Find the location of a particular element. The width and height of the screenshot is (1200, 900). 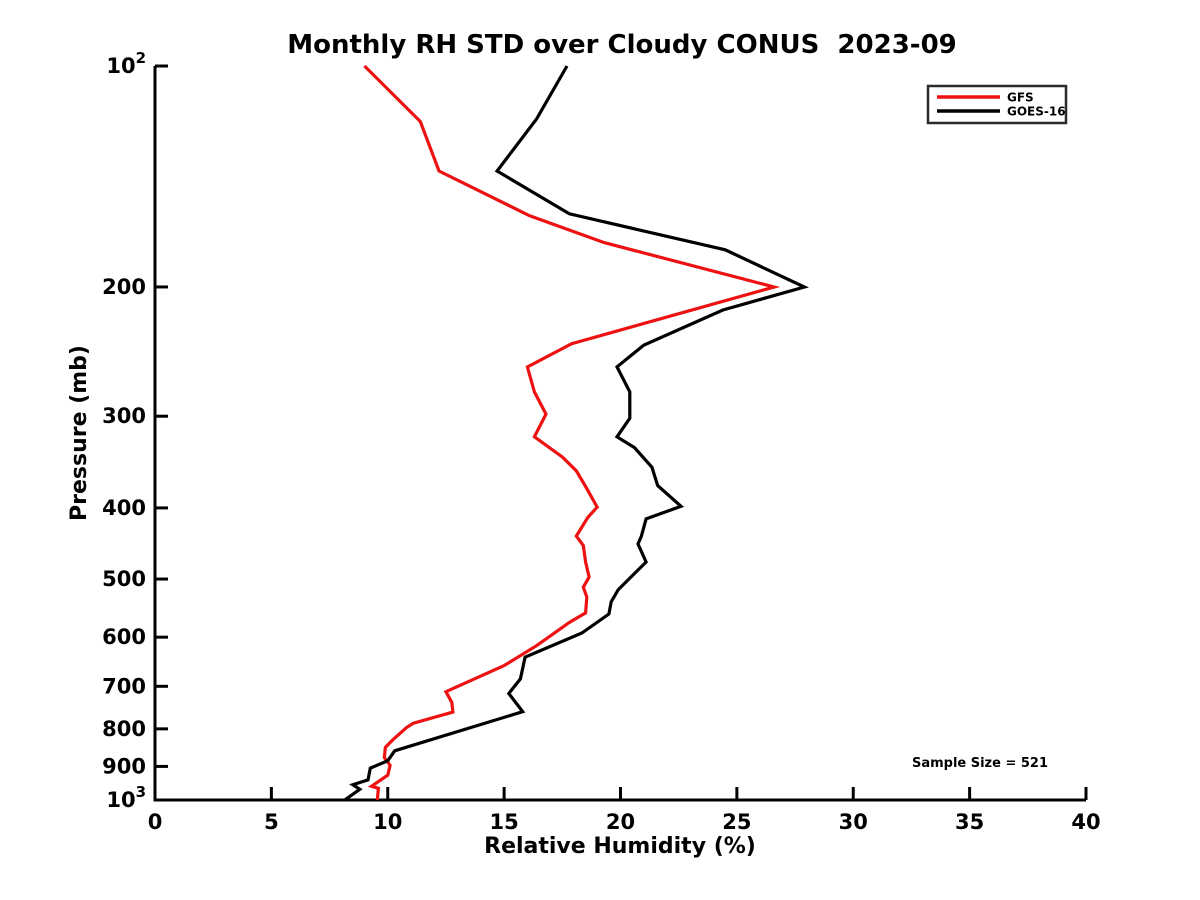

x-tick-label: 25 is located at coordinates (736, 822).